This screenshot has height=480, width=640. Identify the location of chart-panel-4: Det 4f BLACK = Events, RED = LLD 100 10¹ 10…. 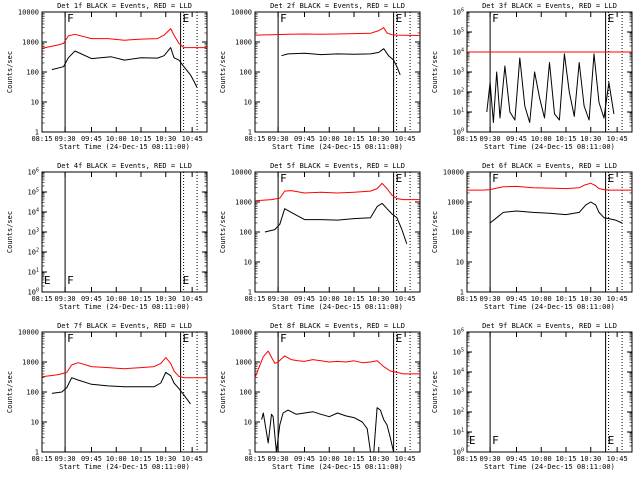
(107, 236).